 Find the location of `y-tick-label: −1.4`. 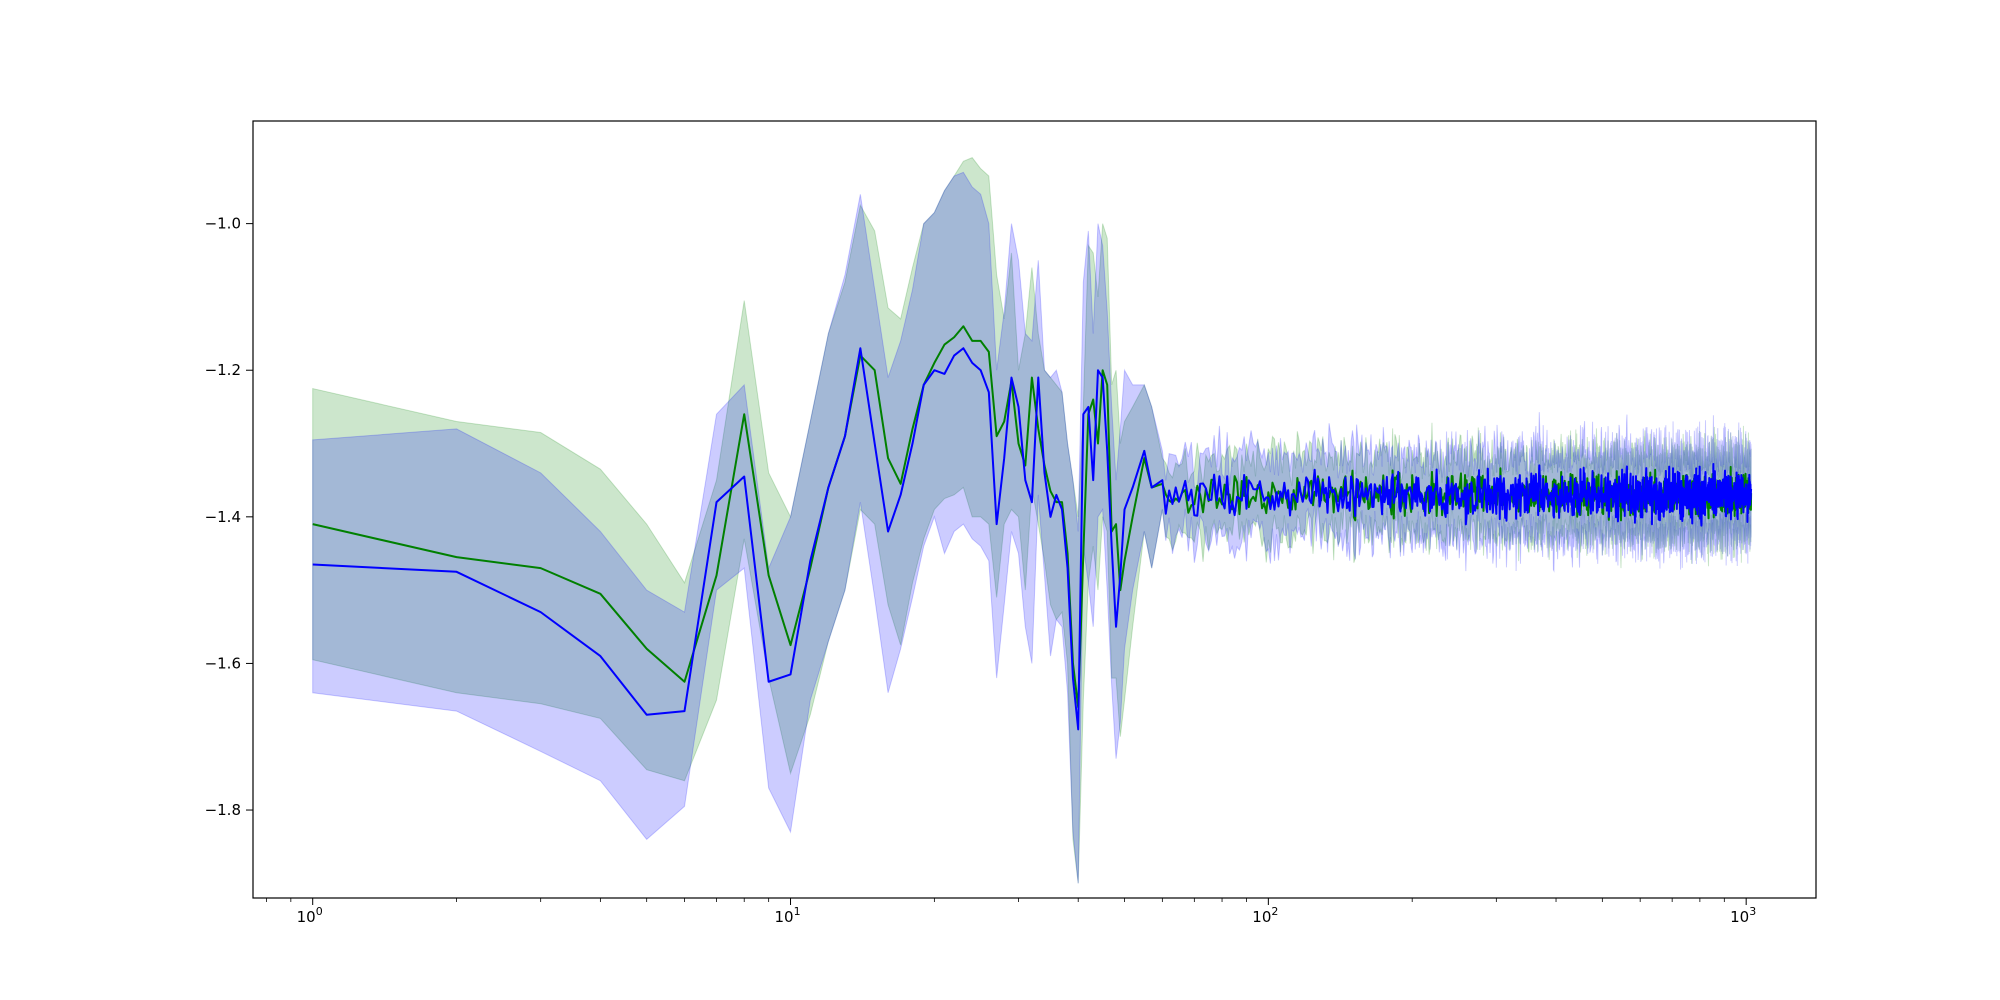

y-tick-label: −1.4 is located at coordinates (223, 517).